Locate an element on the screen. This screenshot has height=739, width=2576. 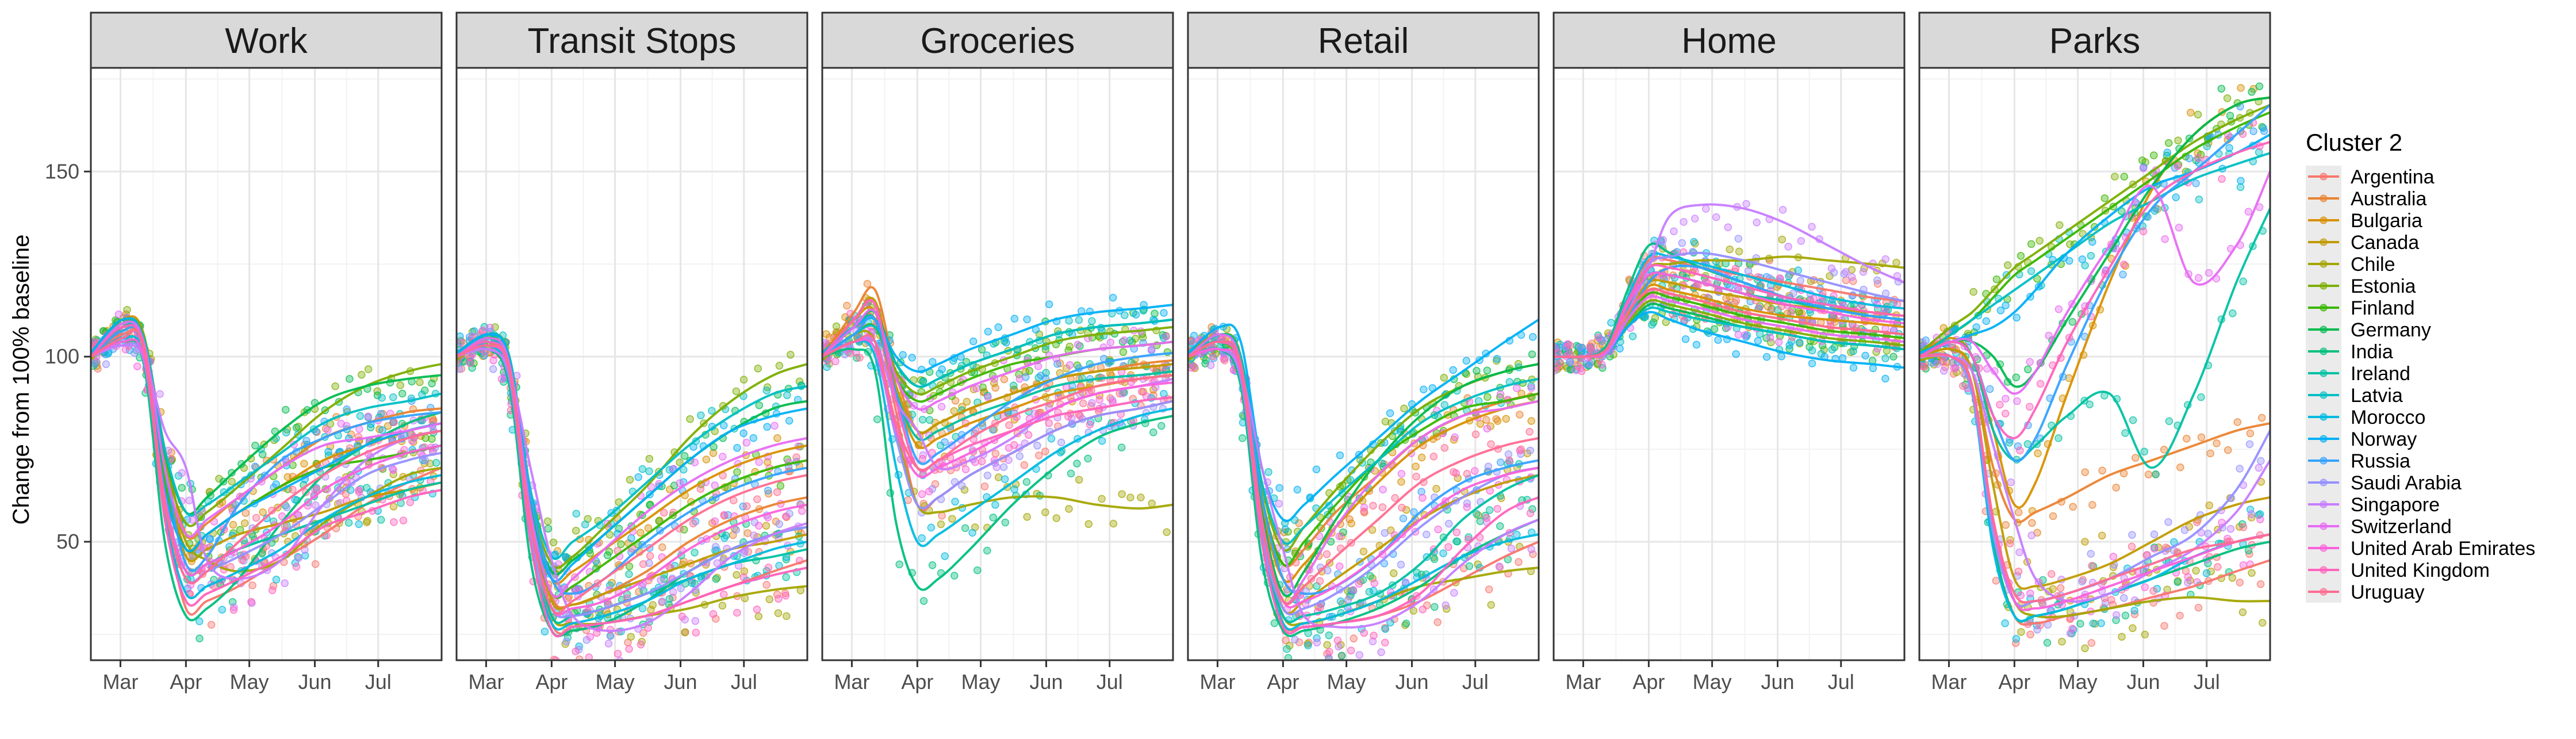
facet-transit-stops: Transit Stops Mar Apr May Jun Jul is located at coordinates (631, 353).